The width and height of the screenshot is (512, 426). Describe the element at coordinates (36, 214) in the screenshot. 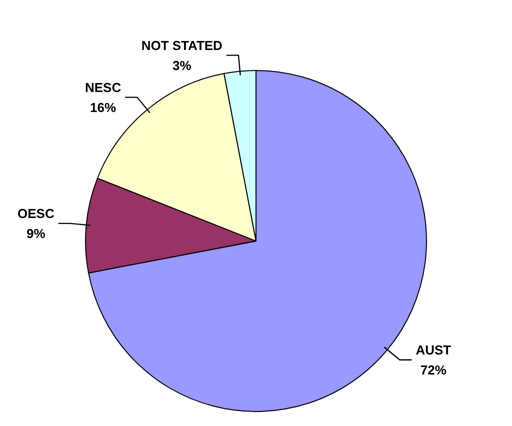

I see `slice-label: OESC` at that location.